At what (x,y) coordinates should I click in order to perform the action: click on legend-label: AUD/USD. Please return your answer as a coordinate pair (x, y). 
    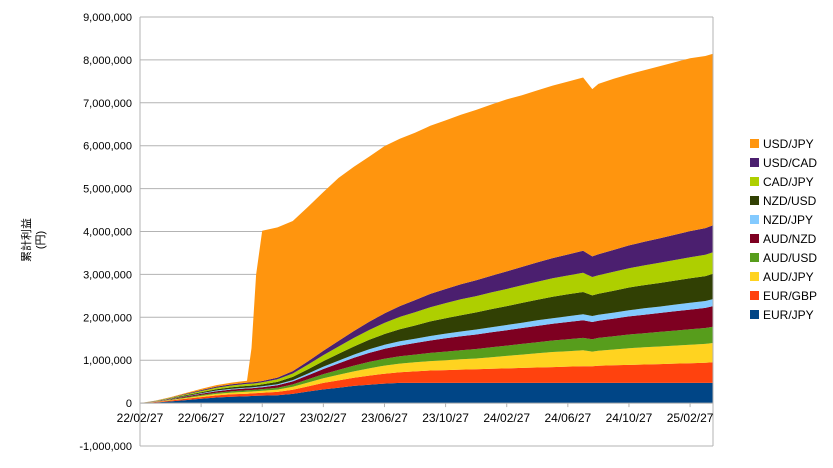
    Looking at the image, I should click on (790, 258).